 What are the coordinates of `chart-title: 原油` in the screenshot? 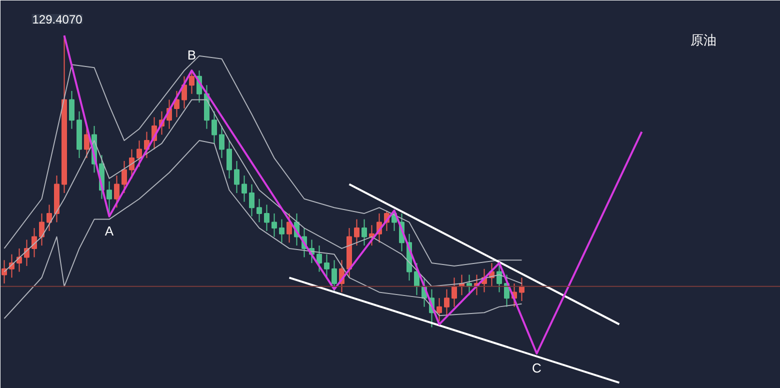 It's located at (703, 41).